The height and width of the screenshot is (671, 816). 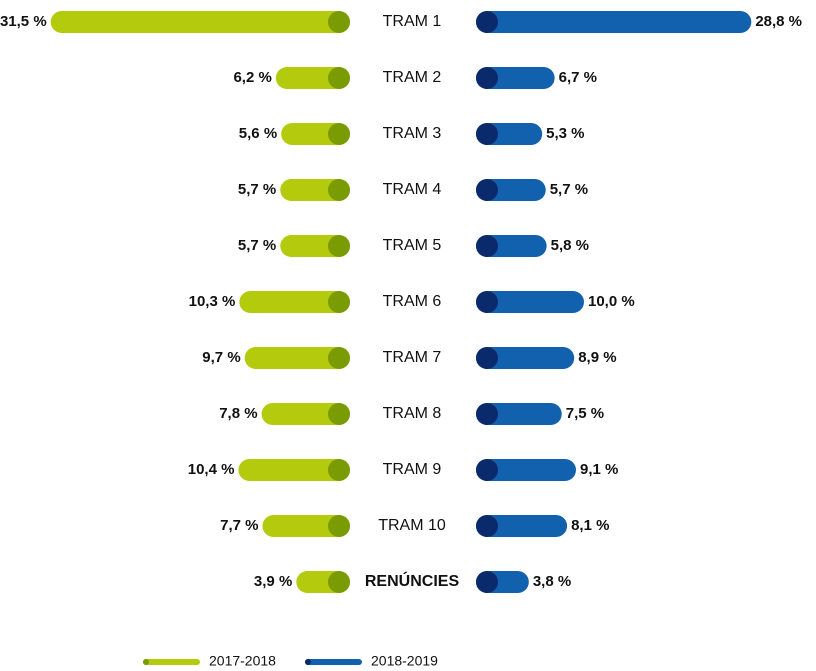 What do you see at coordinates (412, 580) in the screenshot?
I see `category-label: RENÚNCIES` at bounding box center [412, 580].